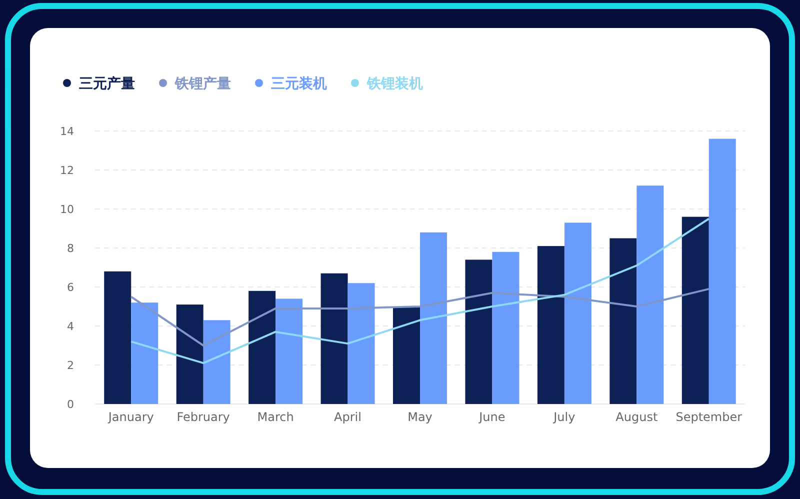  I want to click on x-tick-label: June, so click(492, 417).